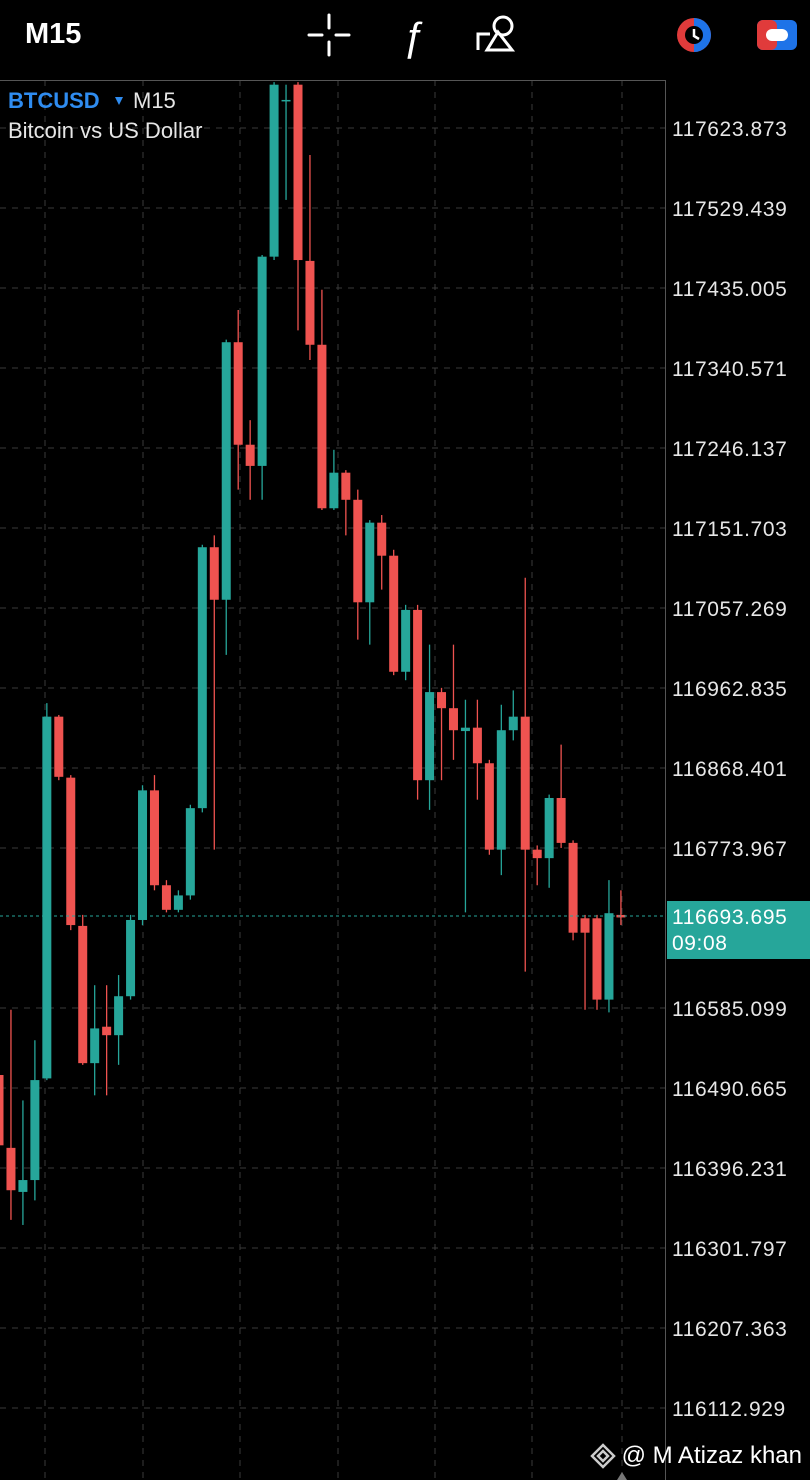 The height and width of the screenshot is (1480, 810). What do you see at coordinates (154, 100) in the screenshot?
I see `chart-timeframe: M15` at bounding box center [154, 100].